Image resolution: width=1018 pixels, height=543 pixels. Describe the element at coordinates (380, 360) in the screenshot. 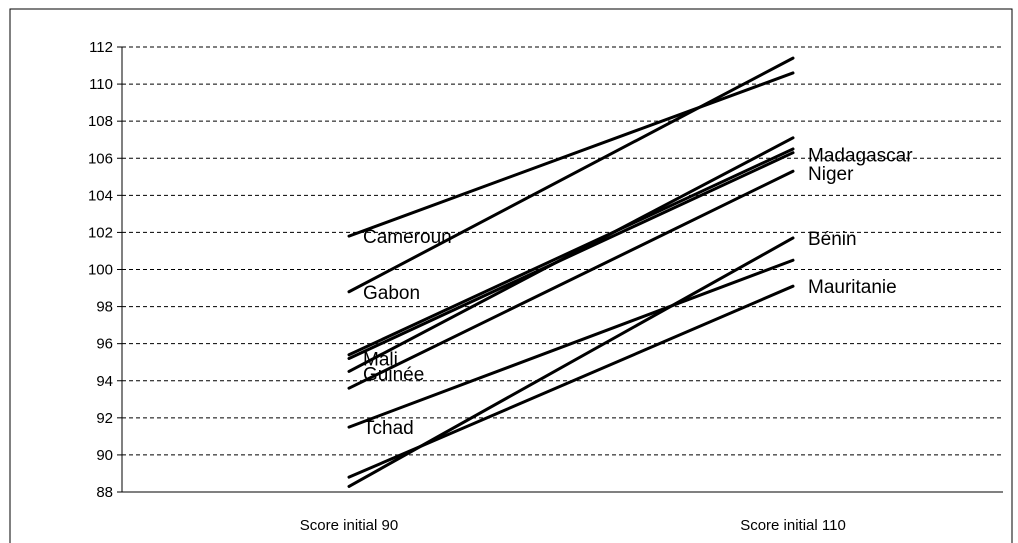

I see `series-label: Mali` at that location.